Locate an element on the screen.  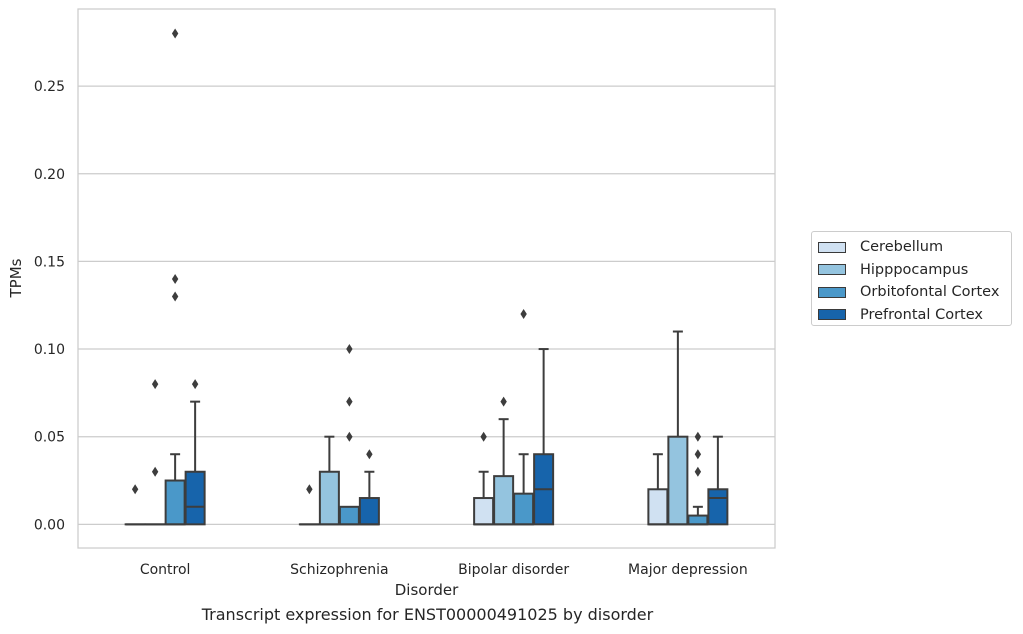
x-tick-label: Schizophrenia is located at coordinates (339, 570).